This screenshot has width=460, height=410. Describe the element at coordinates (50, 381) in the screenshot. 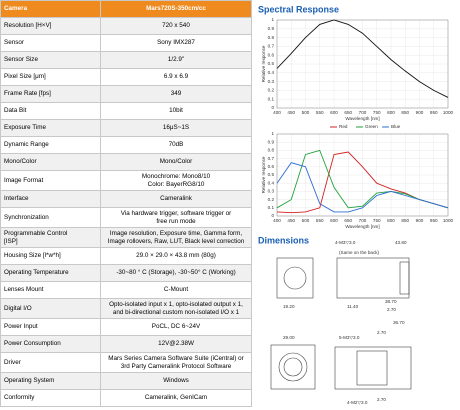

I see `spec-label: Operating System` at that location.